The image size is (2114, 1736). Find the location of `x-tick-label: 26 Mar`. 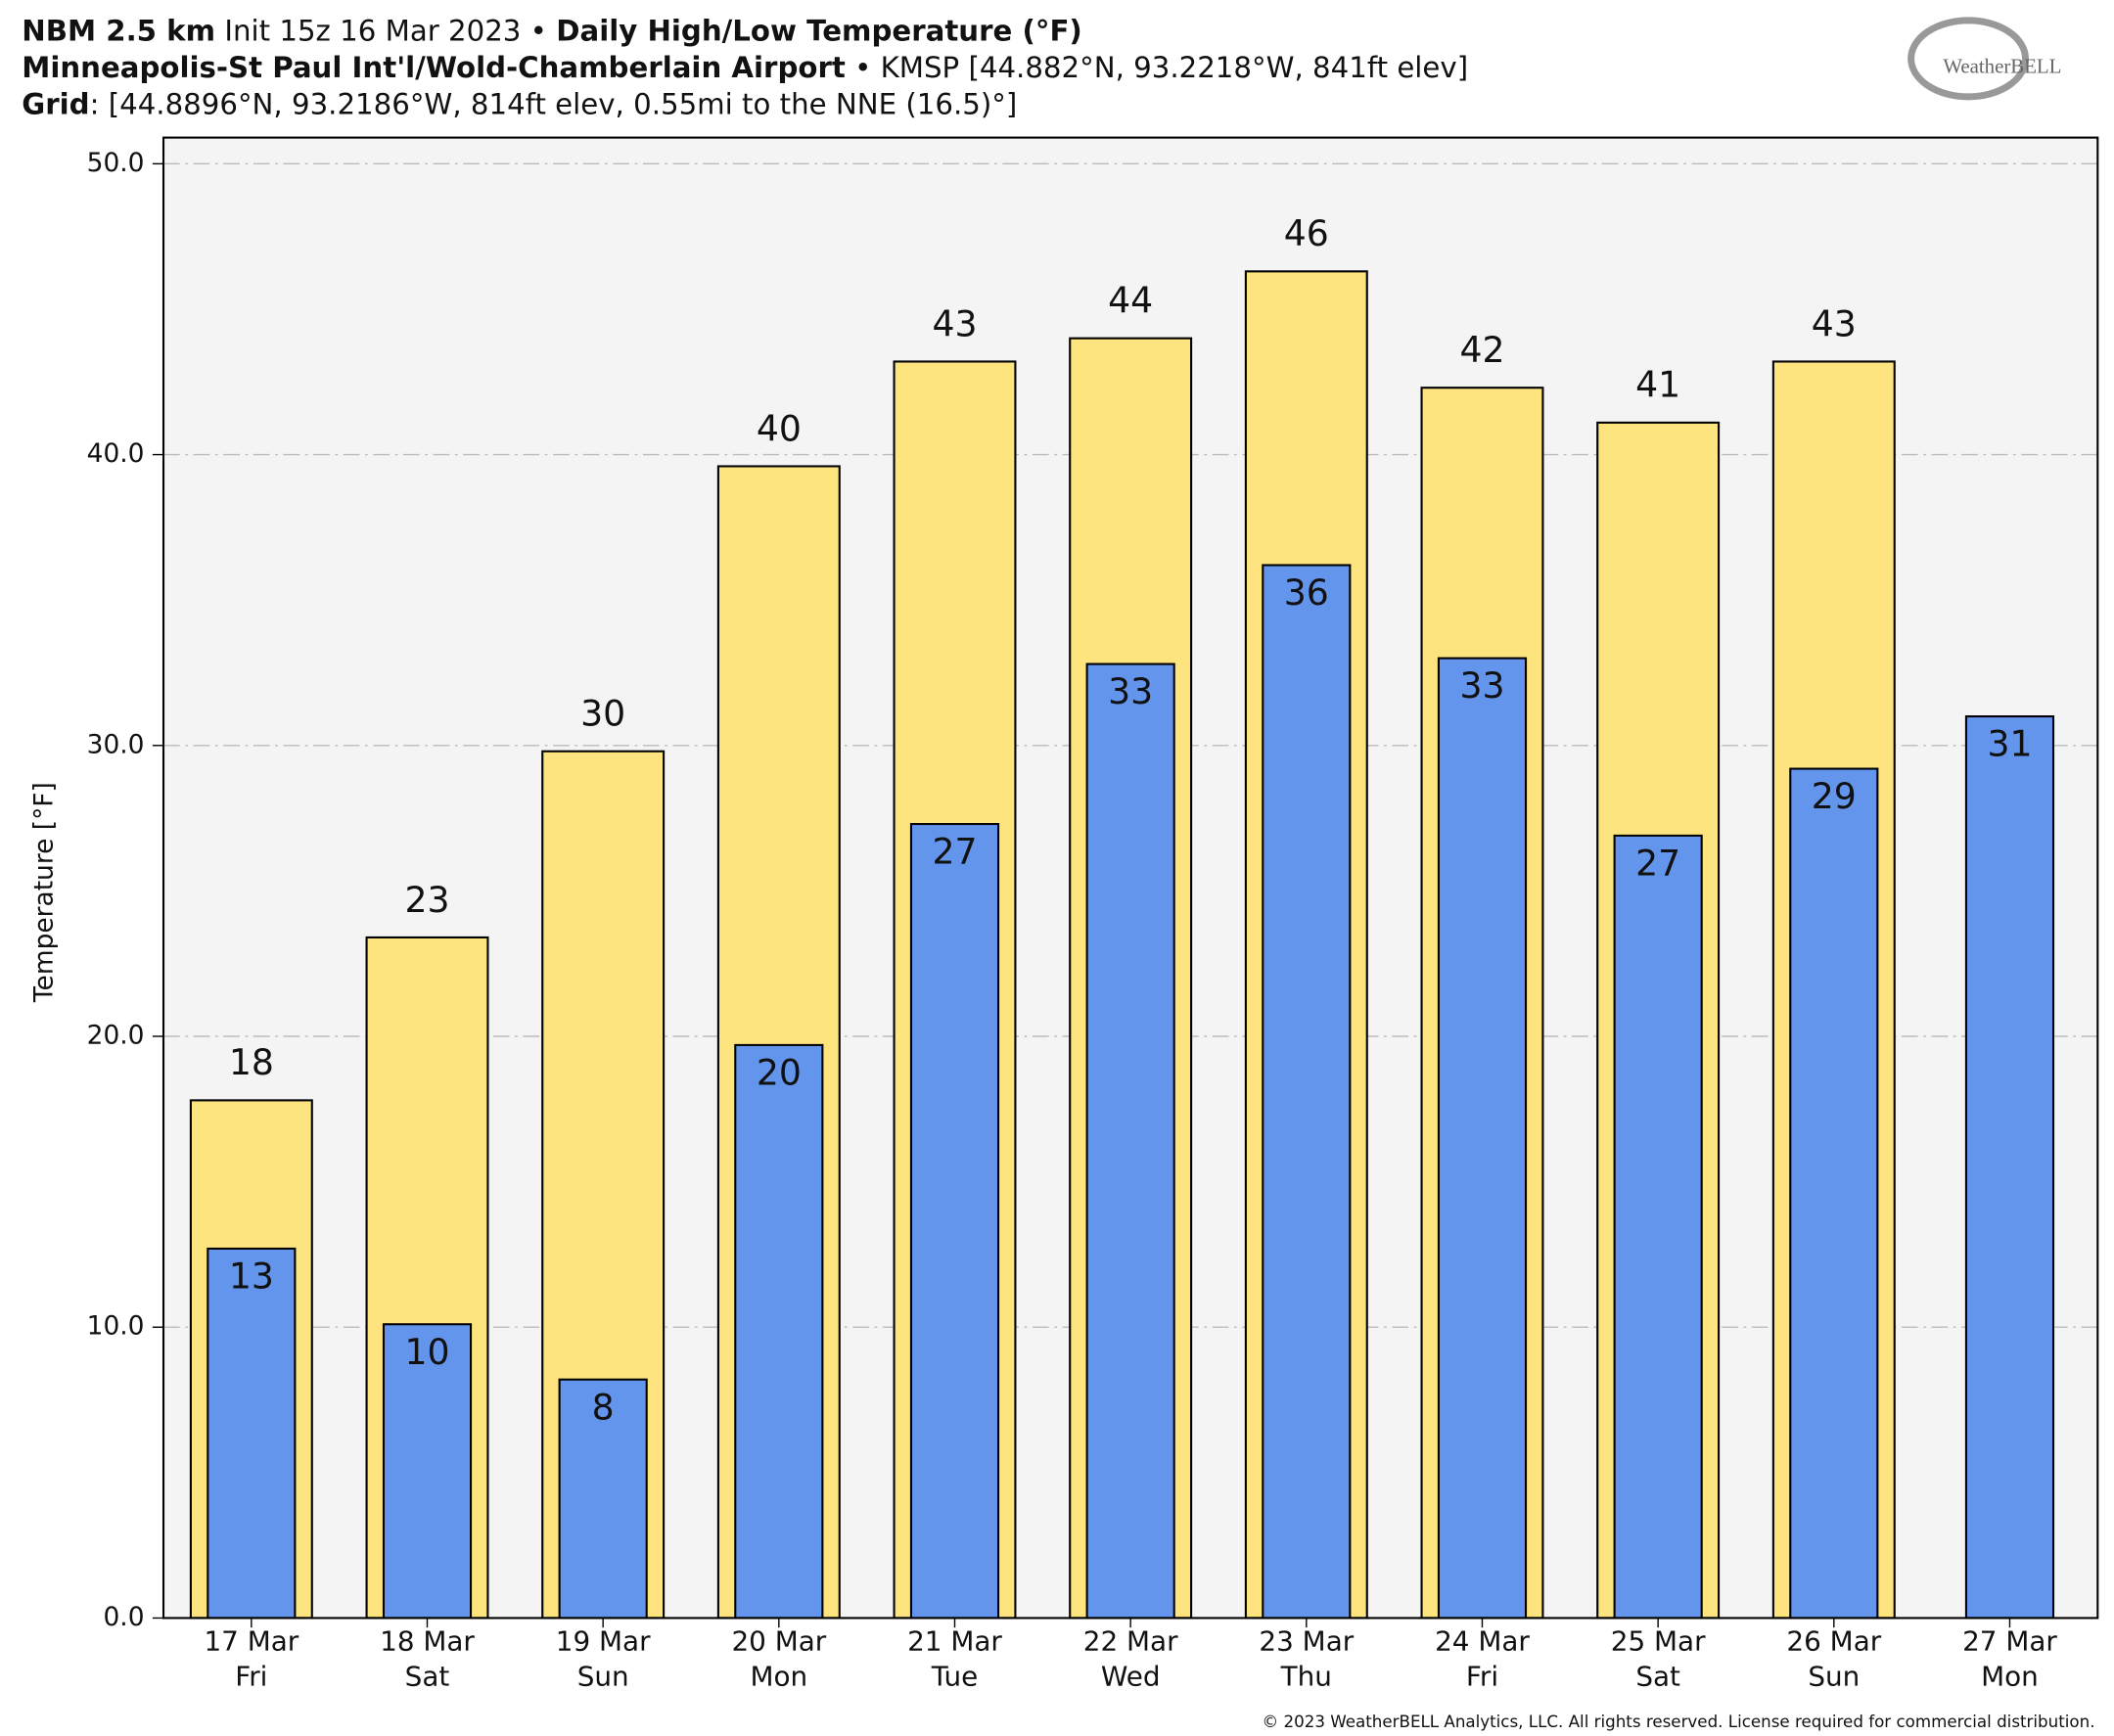

x-tick-label: 26 Mar is located at coordinates (1834, 1640).